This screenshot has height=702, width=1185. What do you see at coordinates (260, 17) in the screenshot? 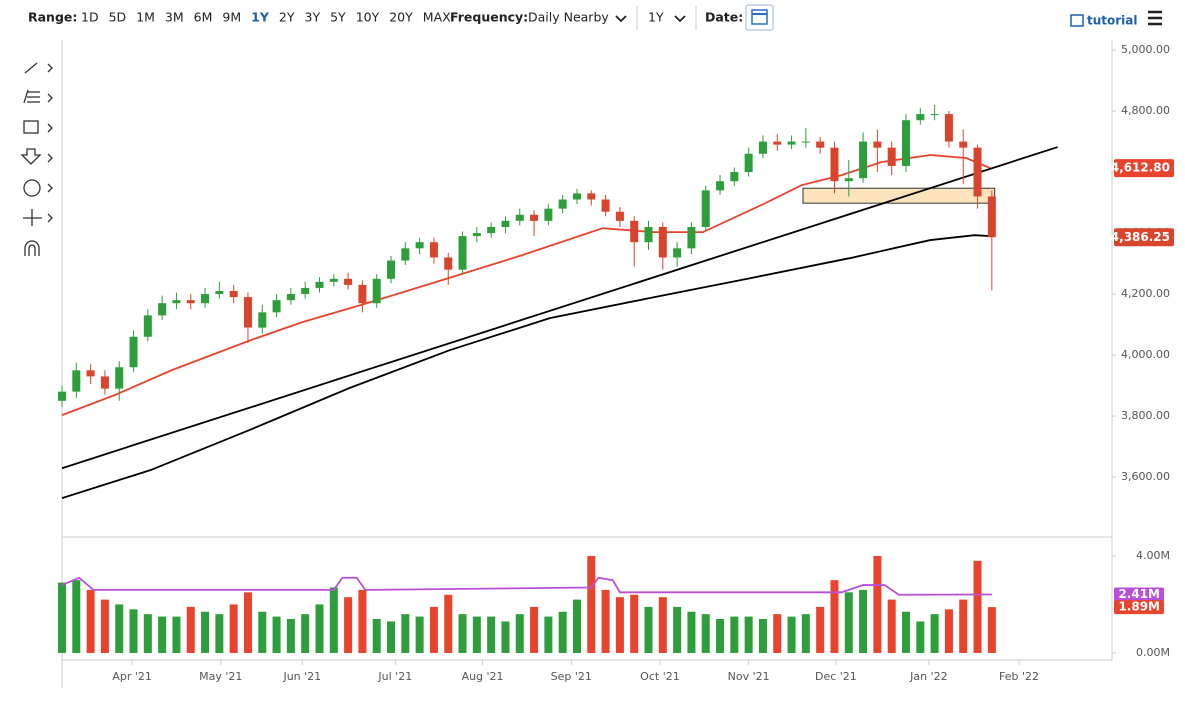
I see `range-button: 1Y` at bounding box center [260, 17].